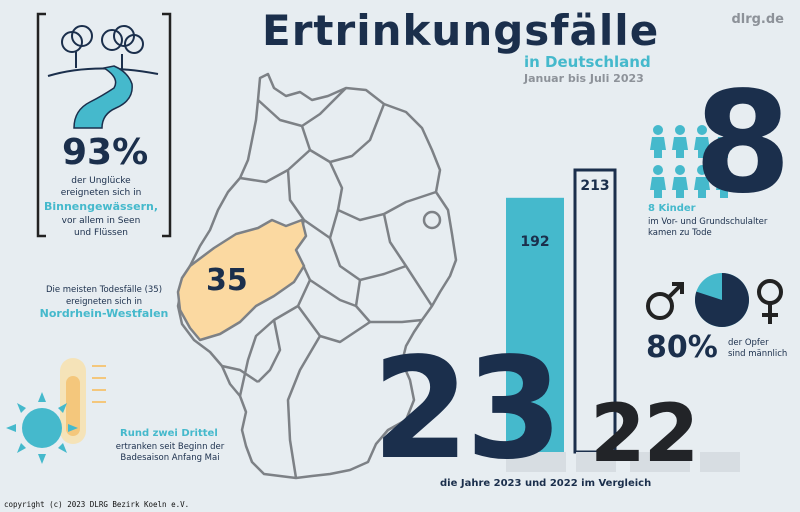 The width and height of the screenshot is (800, 512). I want to click on children-number: 8, so click(743, 143).